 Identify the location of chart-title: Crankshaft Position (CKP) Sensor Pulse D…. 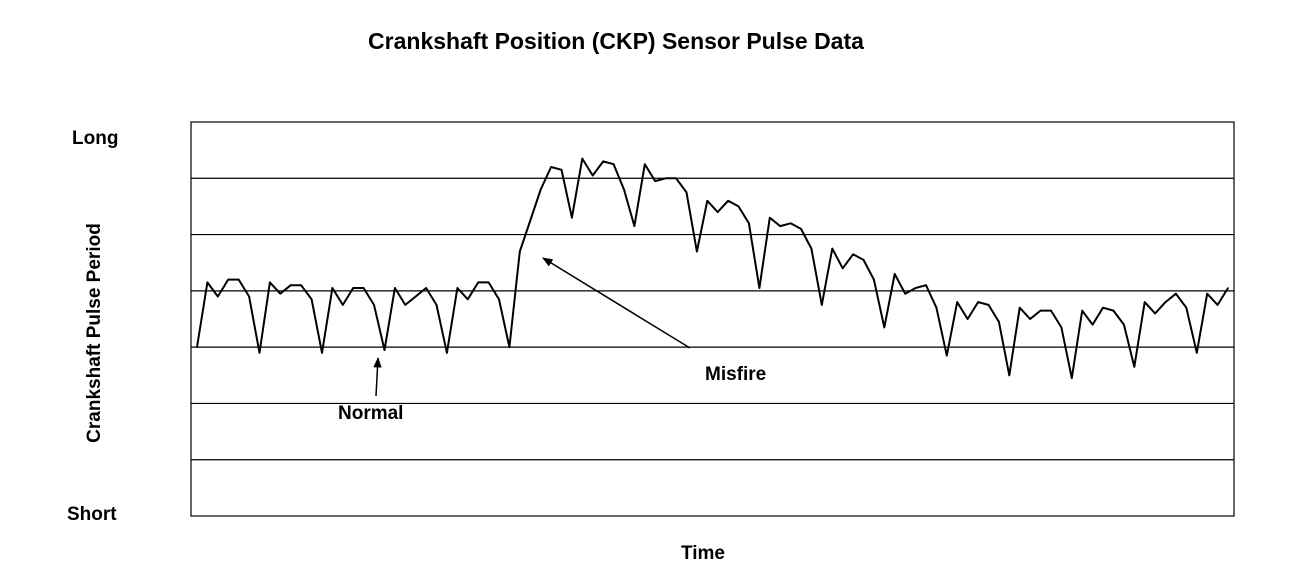
(616, 41).